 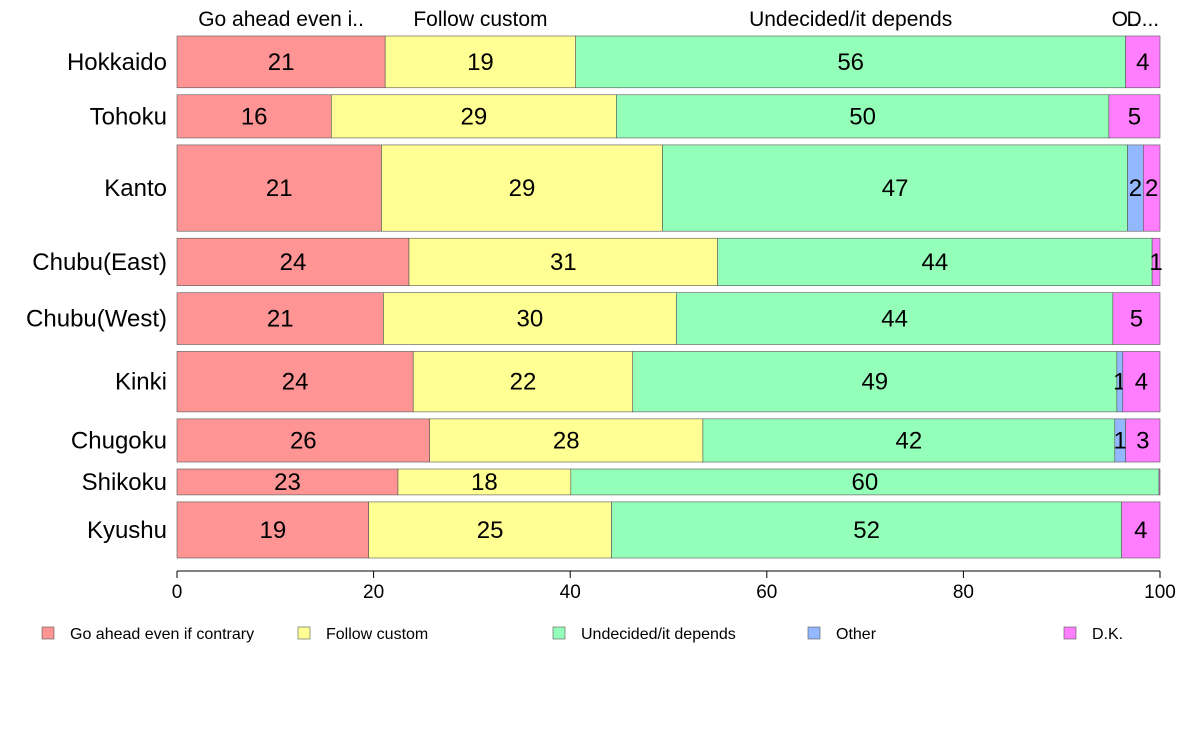 I want to click on data-label-chubu-east-go-ahead-even-if-contrary: 24, so click(x=293, y=262).